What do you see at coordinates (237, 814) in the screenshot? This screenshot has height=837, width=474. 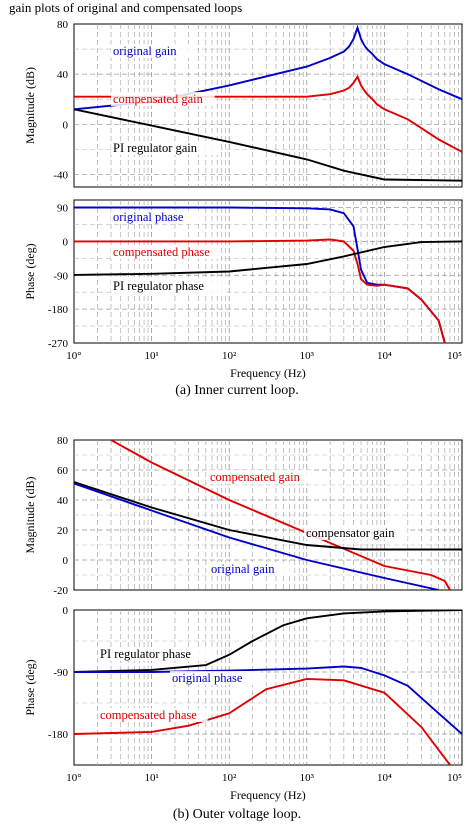 I see `panel-caption: (b) Outer voltage loop.` at bounding box center [237, 814].